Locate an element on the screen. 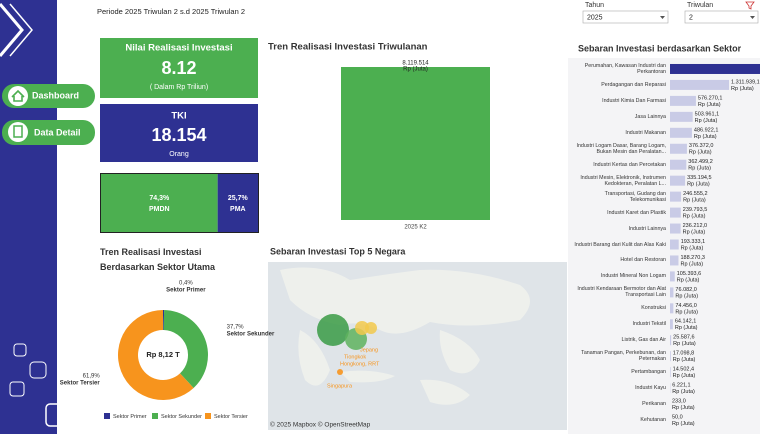  split-frame is located at coordinates (179, 203).